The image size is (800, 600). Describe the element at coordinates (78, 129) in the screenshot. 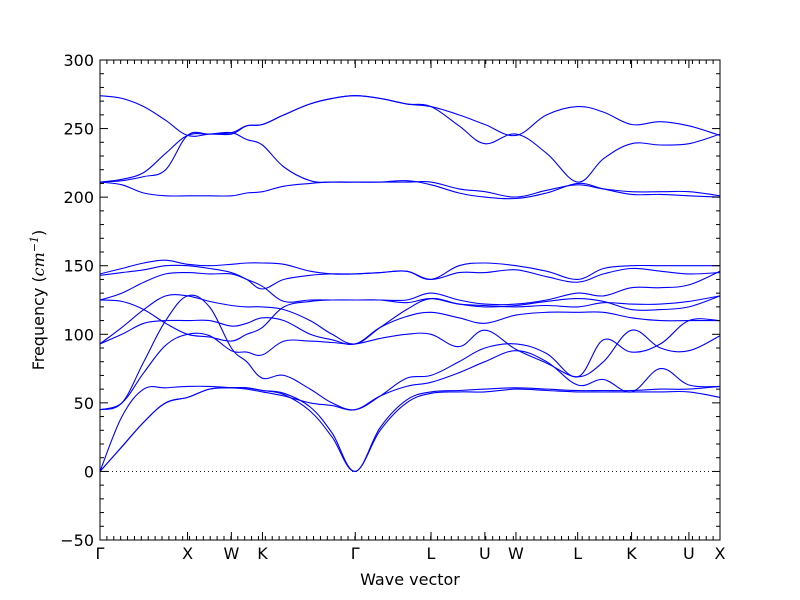

I see `y-tick-label: 250` at that location.